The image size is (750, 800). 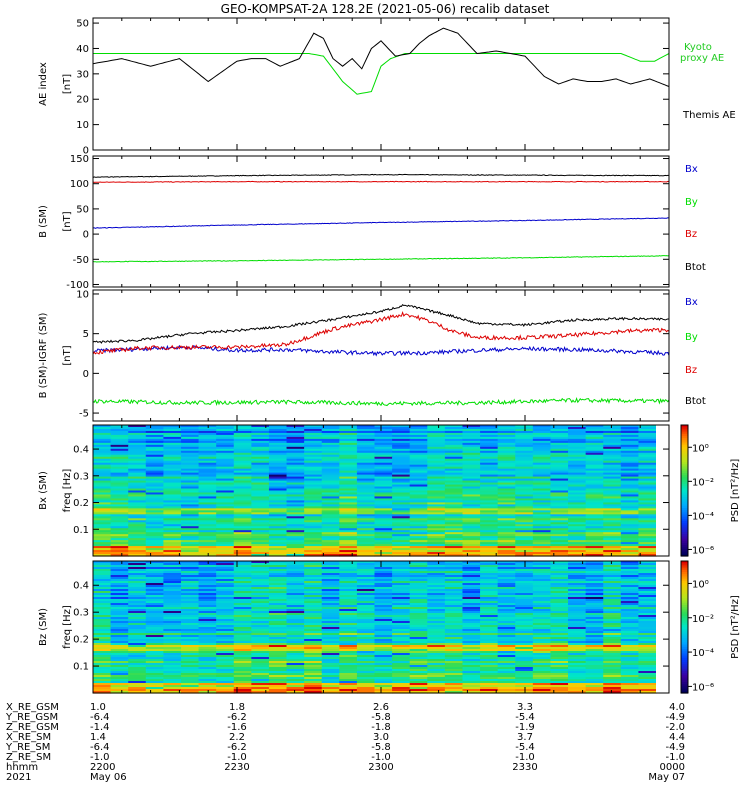 What do you see at coordinates (702, 58) in the screenshot?
I see `legend-proxy-ae: proxy AE` at bounding box center [702, 58].